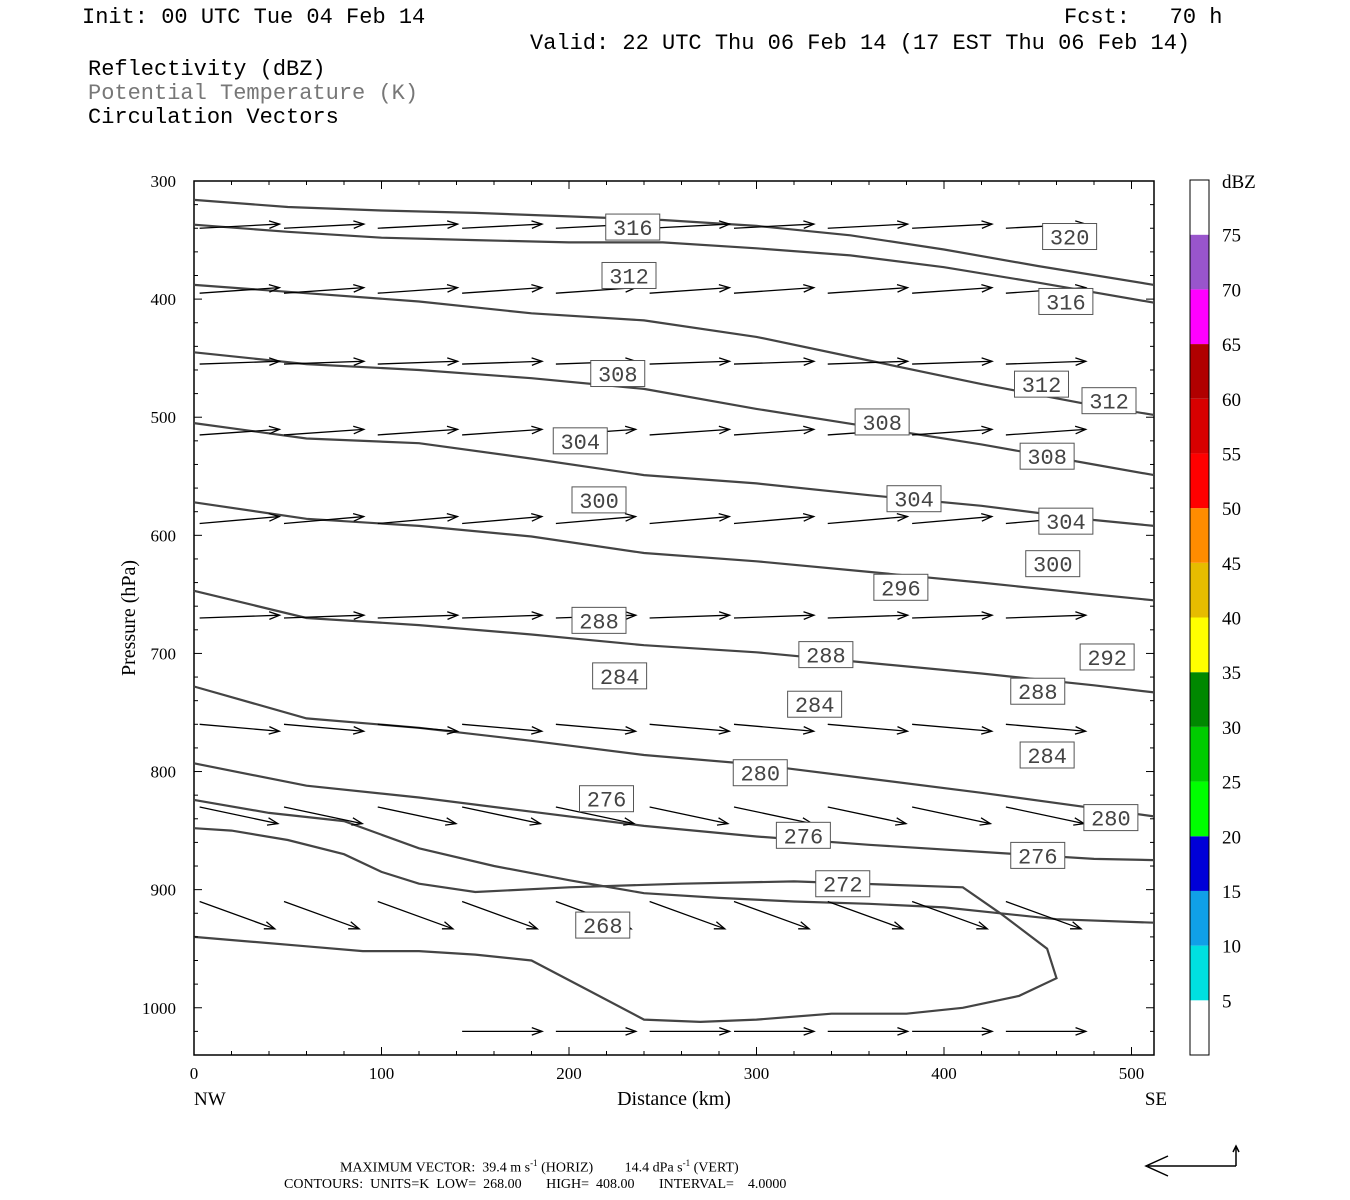 Image resolution: width=1350 pixels, height=1200 pixels. What do you see at coordinates (164, 535) in the screenshot?
I see `y-tick-label: 600` at bounding box center [164, 535].